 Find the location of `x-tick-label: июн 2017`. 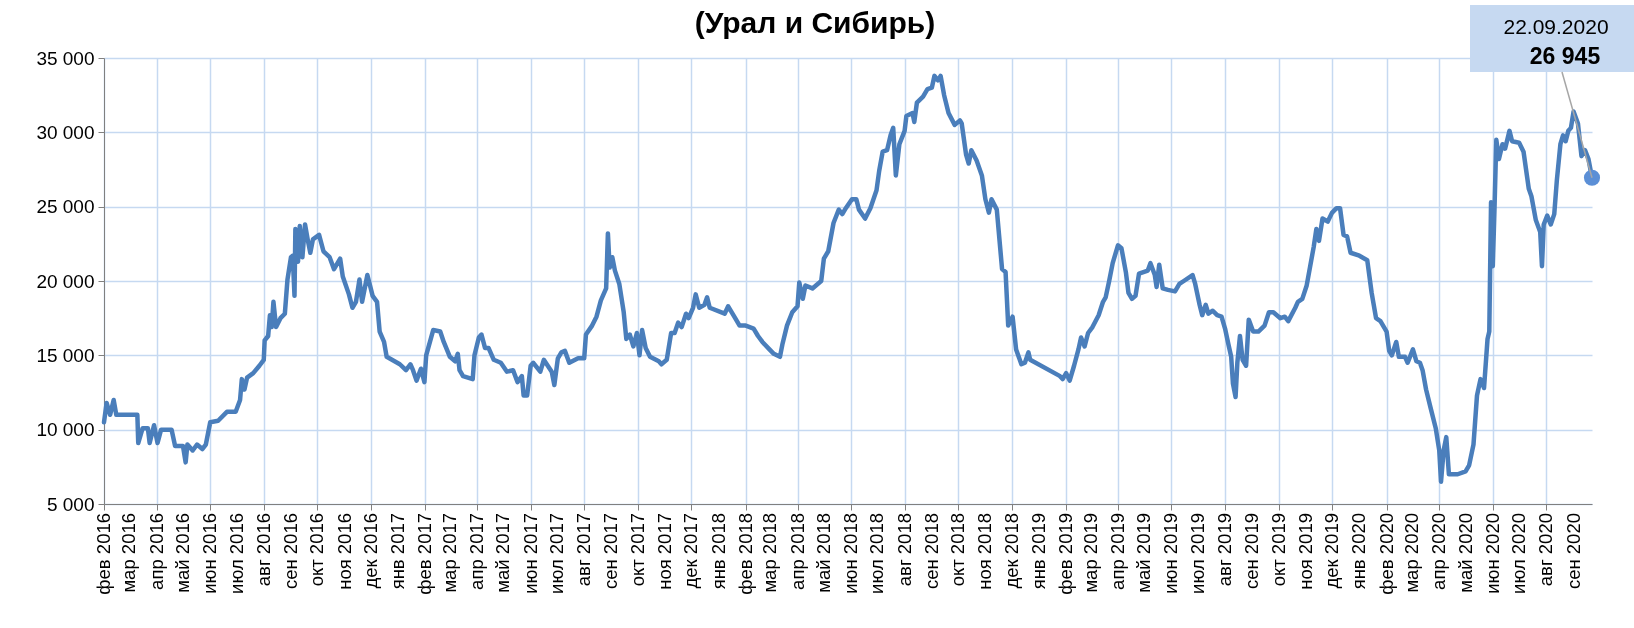

x-tick-label: июн 2017 is located at coordinates (530, 553).